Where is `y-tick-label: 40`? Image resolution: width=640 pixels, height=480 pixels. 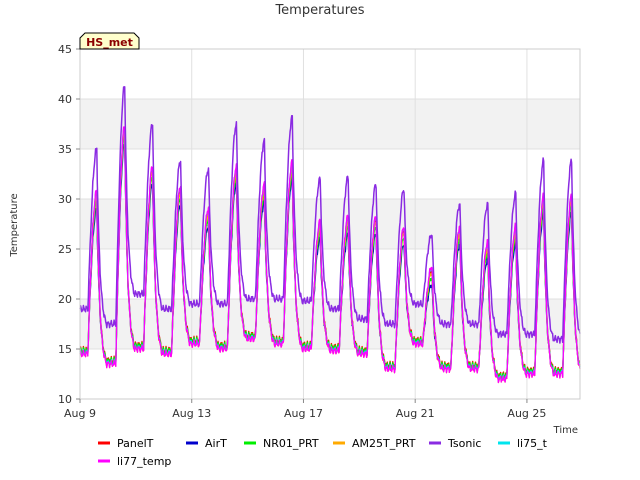 y-tick-label: 40 is located at coordinates (65, 99).